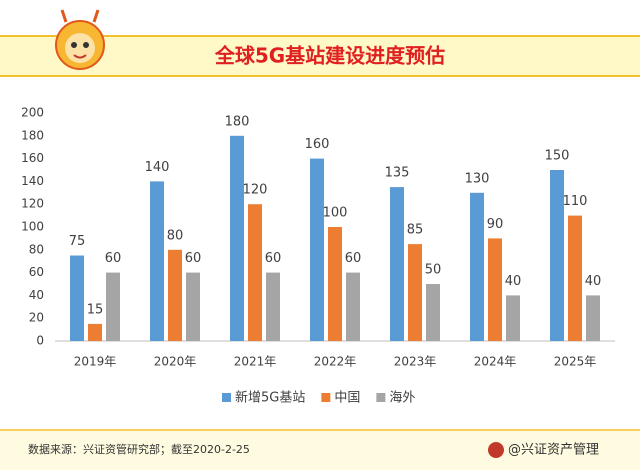 Image resolution: width=640 pixels, height=475 pixels. I want to click on data-label: 85, so click(415, 230).